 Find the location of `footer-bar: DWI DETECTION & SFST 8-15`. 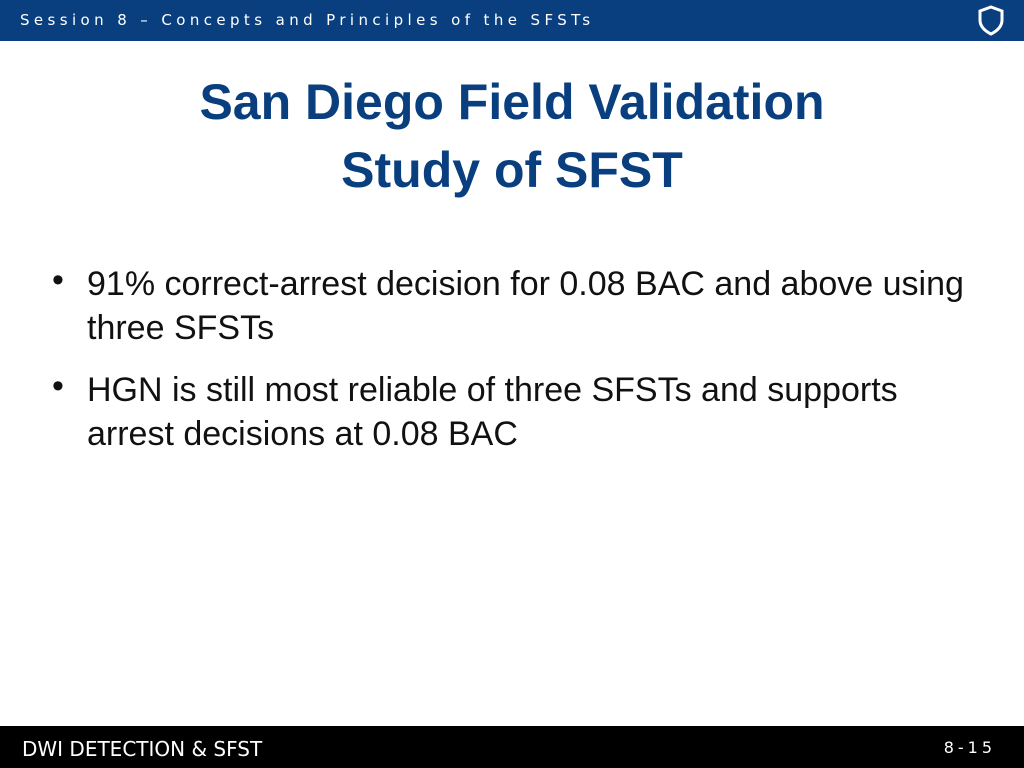

footer-bar: DWI DETECTION & SFST 8-15 is located at coordinates (512, 747).